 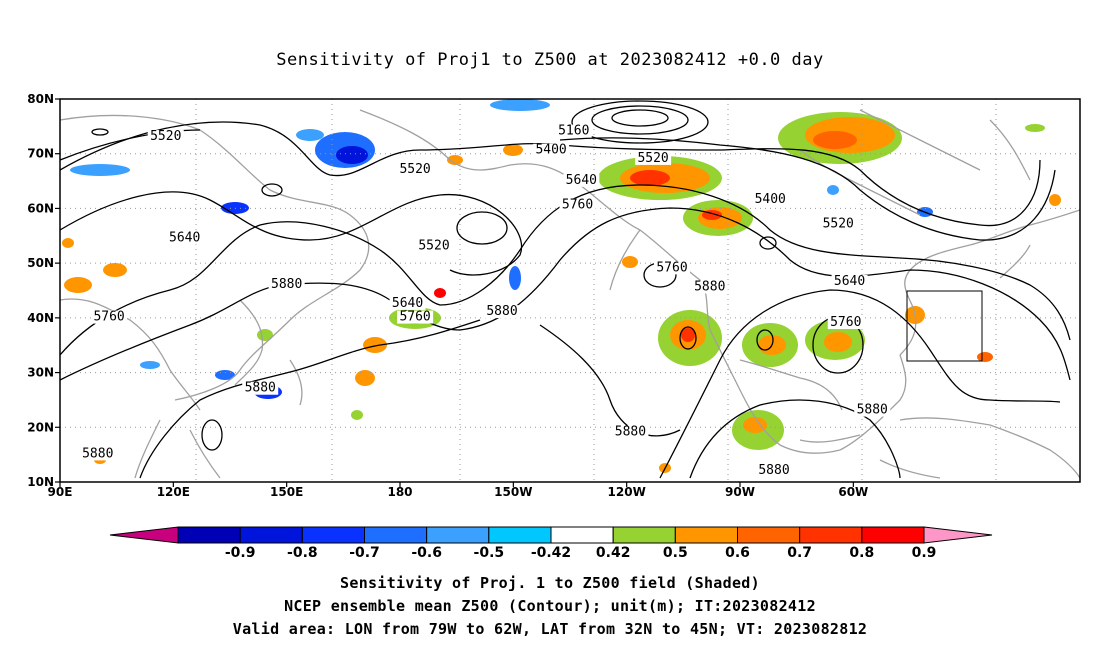 I want to click on lat-label: 60N, so click(x=40, y=208).